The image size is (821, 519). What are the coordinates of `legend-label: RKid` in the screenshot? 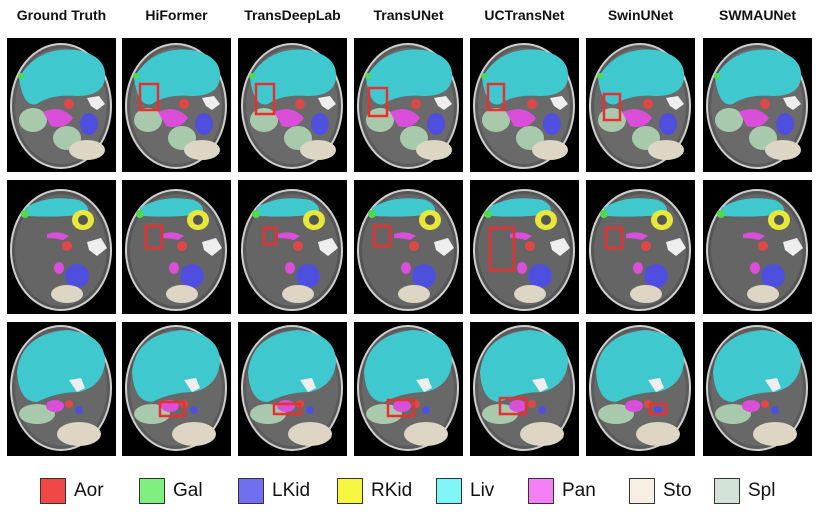 It's located at (392, 490).